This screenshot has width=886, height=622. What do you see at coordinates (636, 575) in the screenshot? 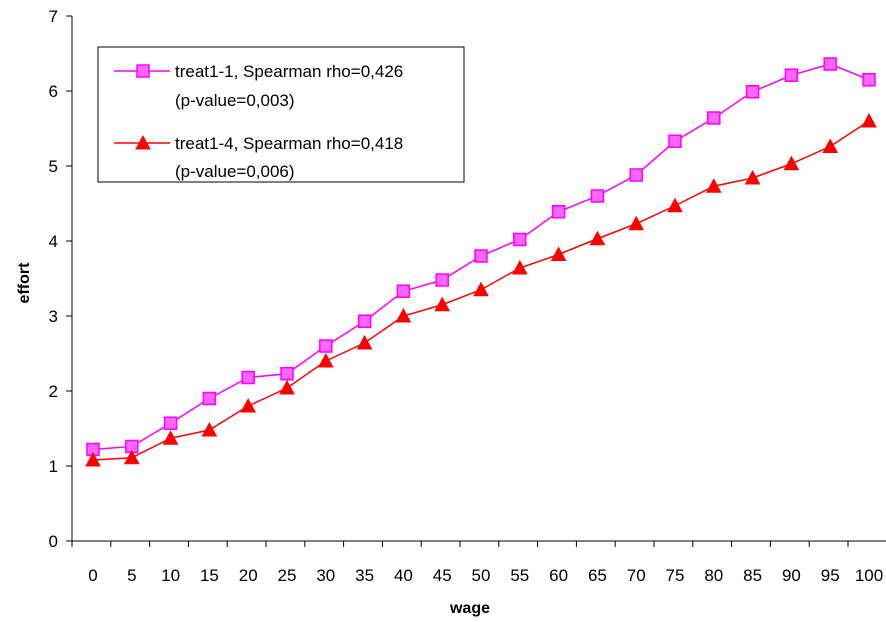
I see `x-tick-label: 70` at bounding box center [636, 575].